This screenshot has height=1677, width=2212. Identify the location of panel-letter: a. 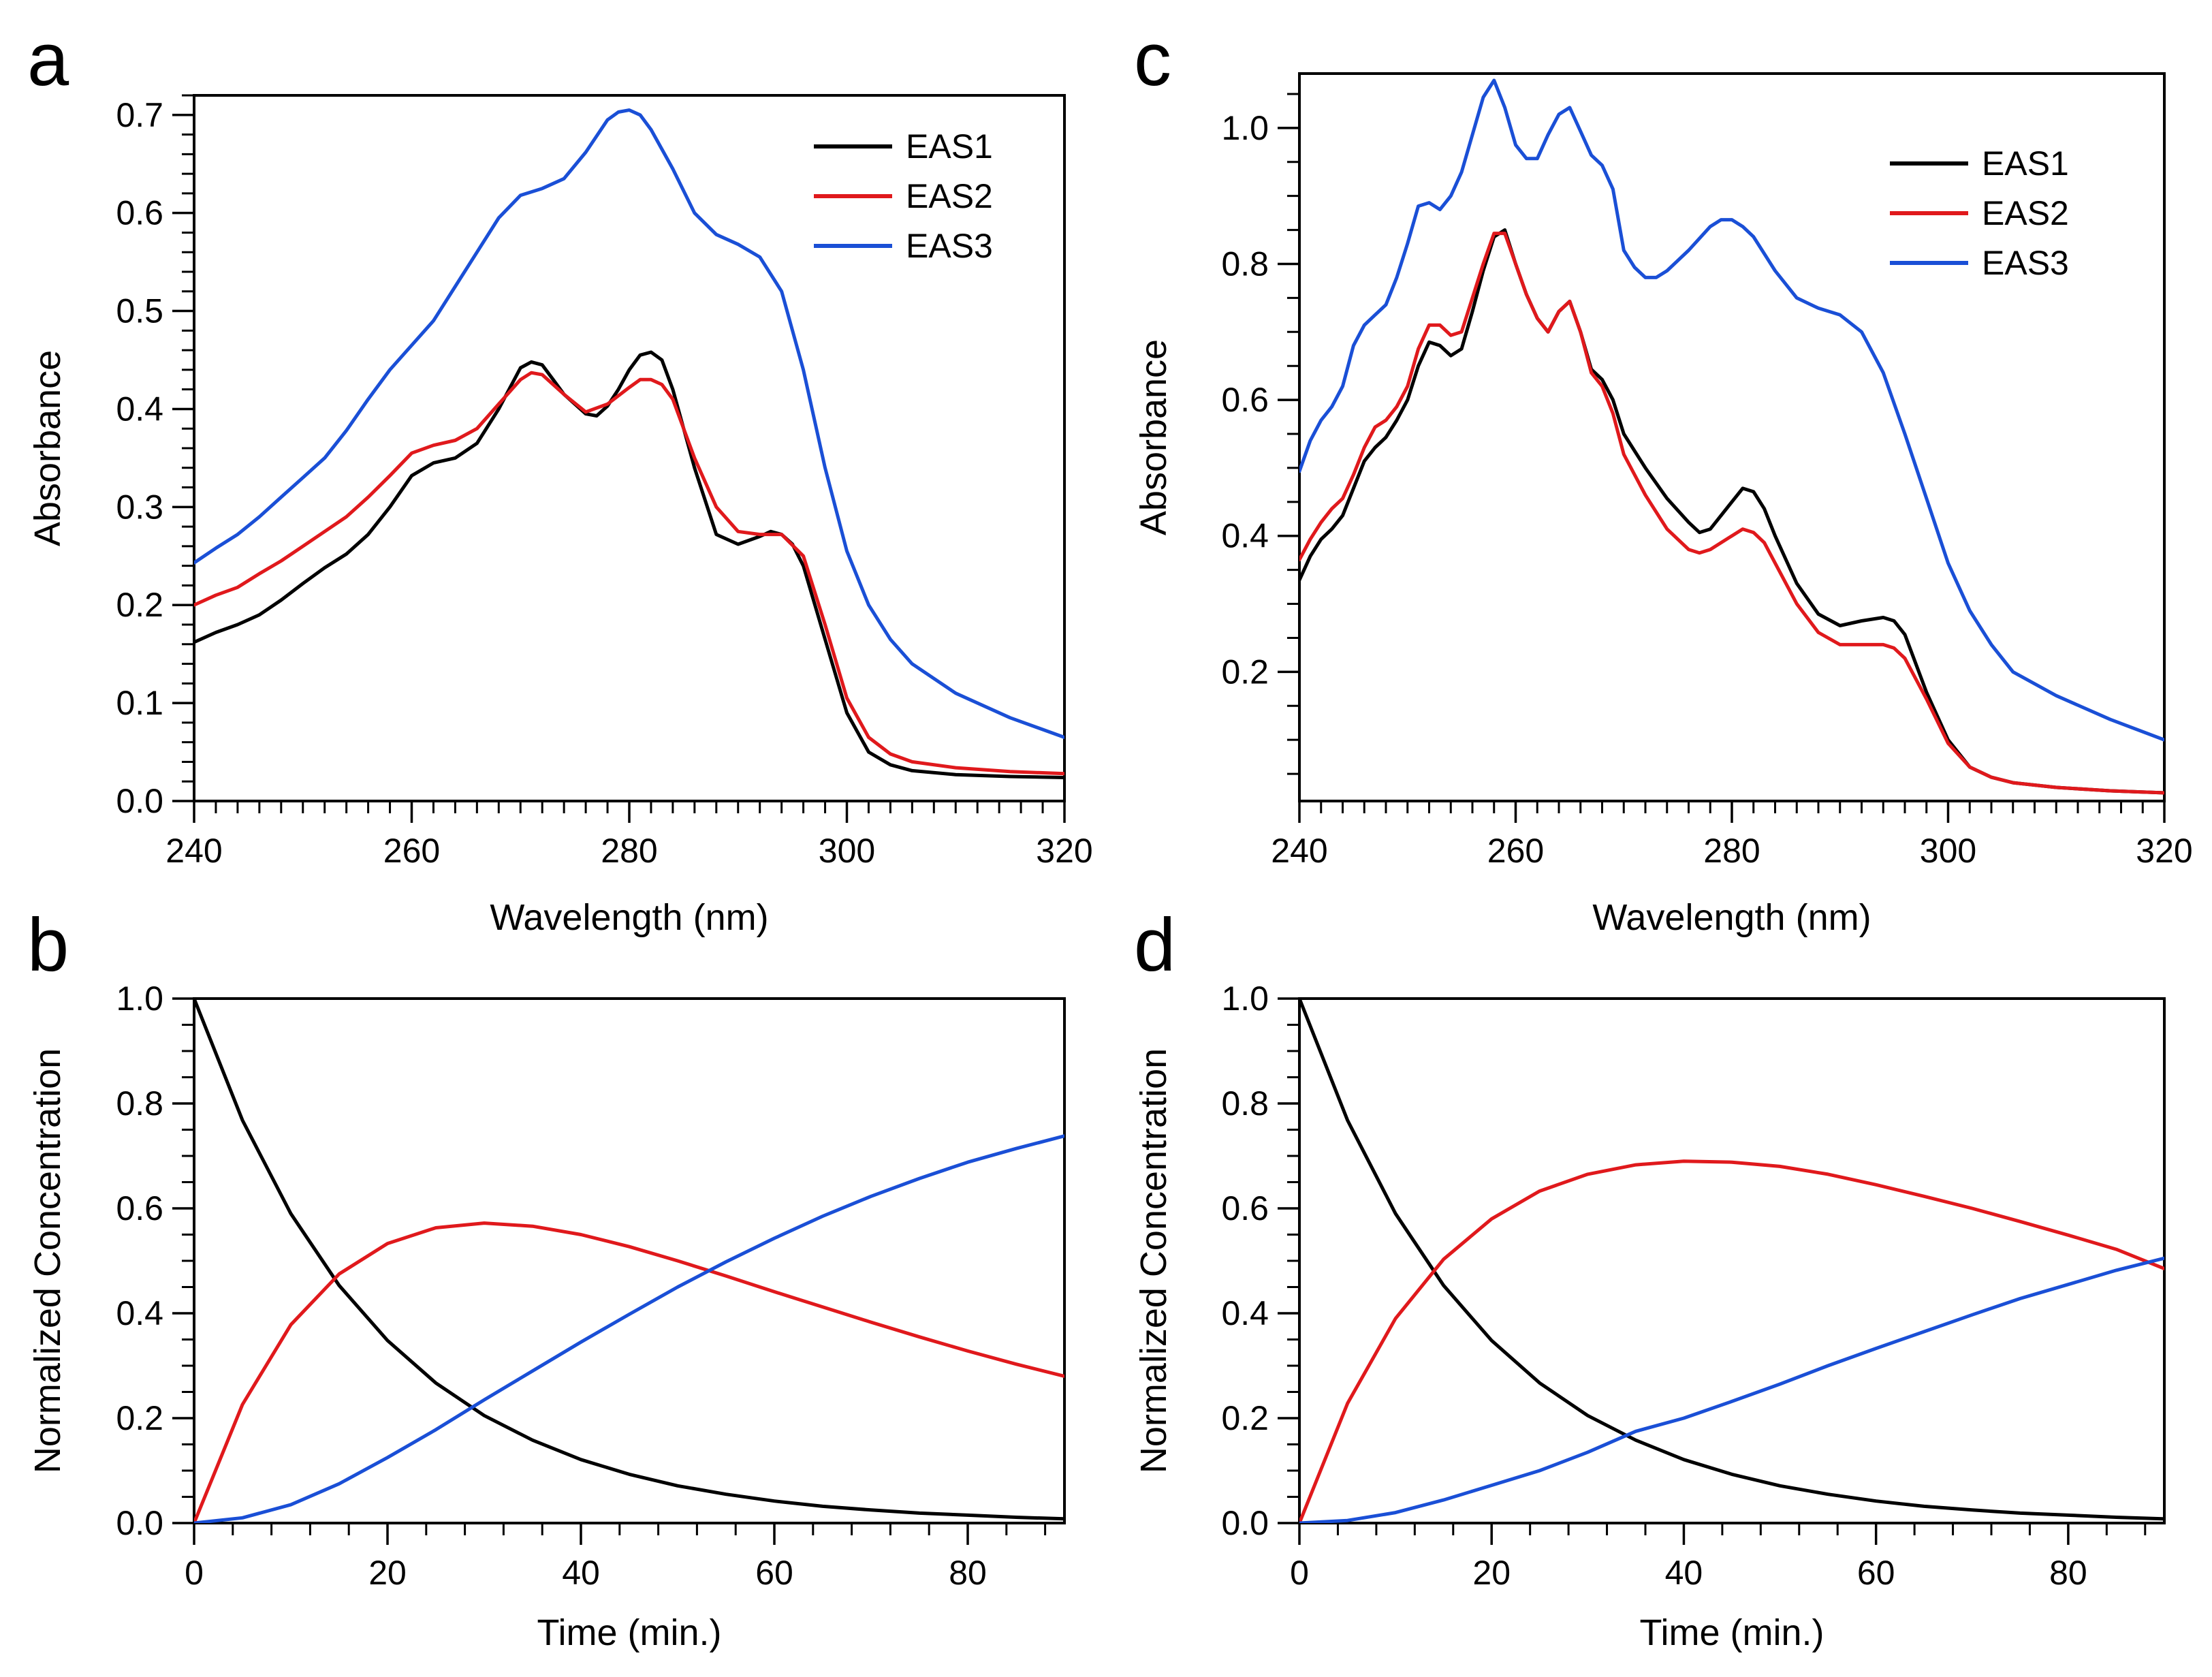
(48, 59).